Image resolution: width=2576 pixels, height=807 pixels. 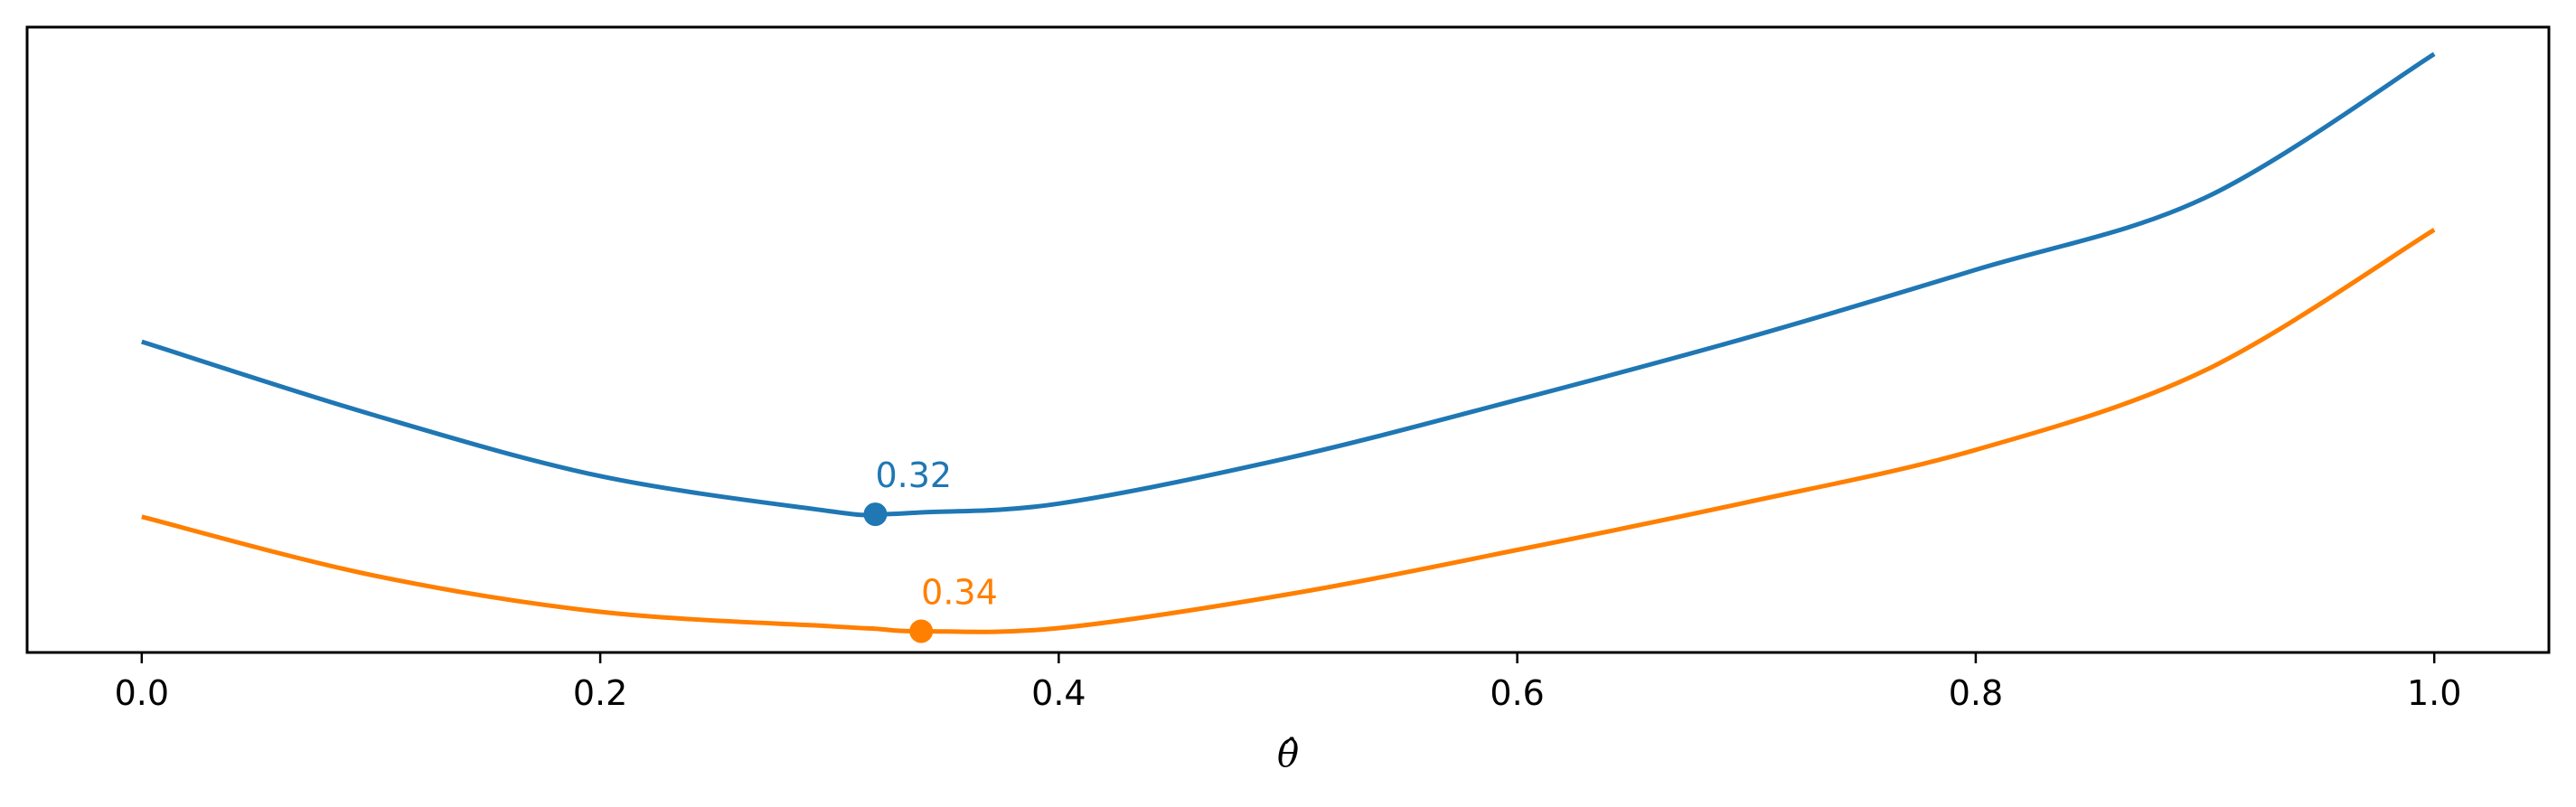 What do you see at coordinates (1058, 693) in the screenshot?
I see `x-tick-label-2: 0.4` at bounding box center [1058, 693].